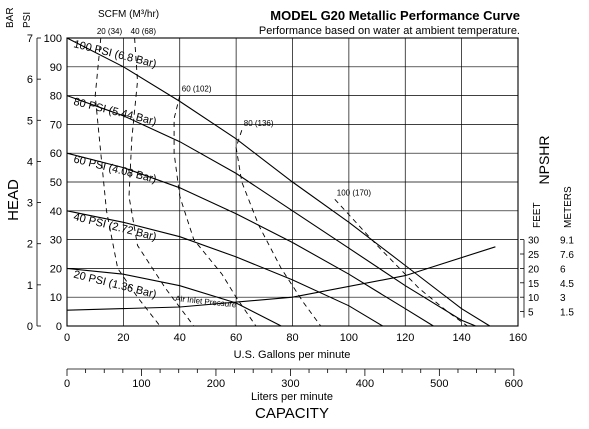  What do you see at coordinates (544, 159) in the screenshot?
I see `npshr-label: NPSHR` at bounding box center [544, 159].